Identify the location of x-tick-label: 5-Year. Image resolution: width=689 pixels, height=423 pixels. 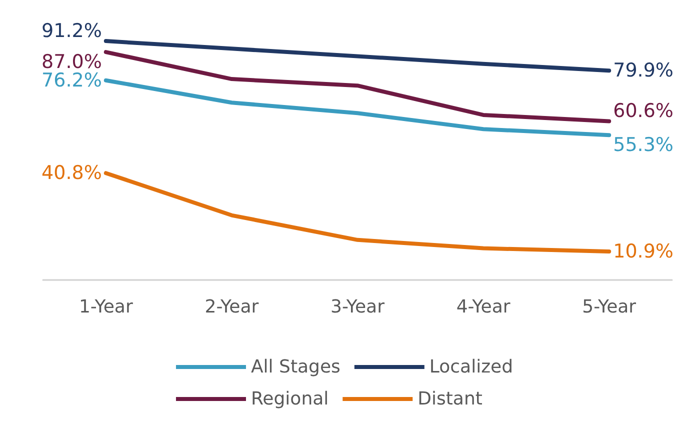
(609, 307).